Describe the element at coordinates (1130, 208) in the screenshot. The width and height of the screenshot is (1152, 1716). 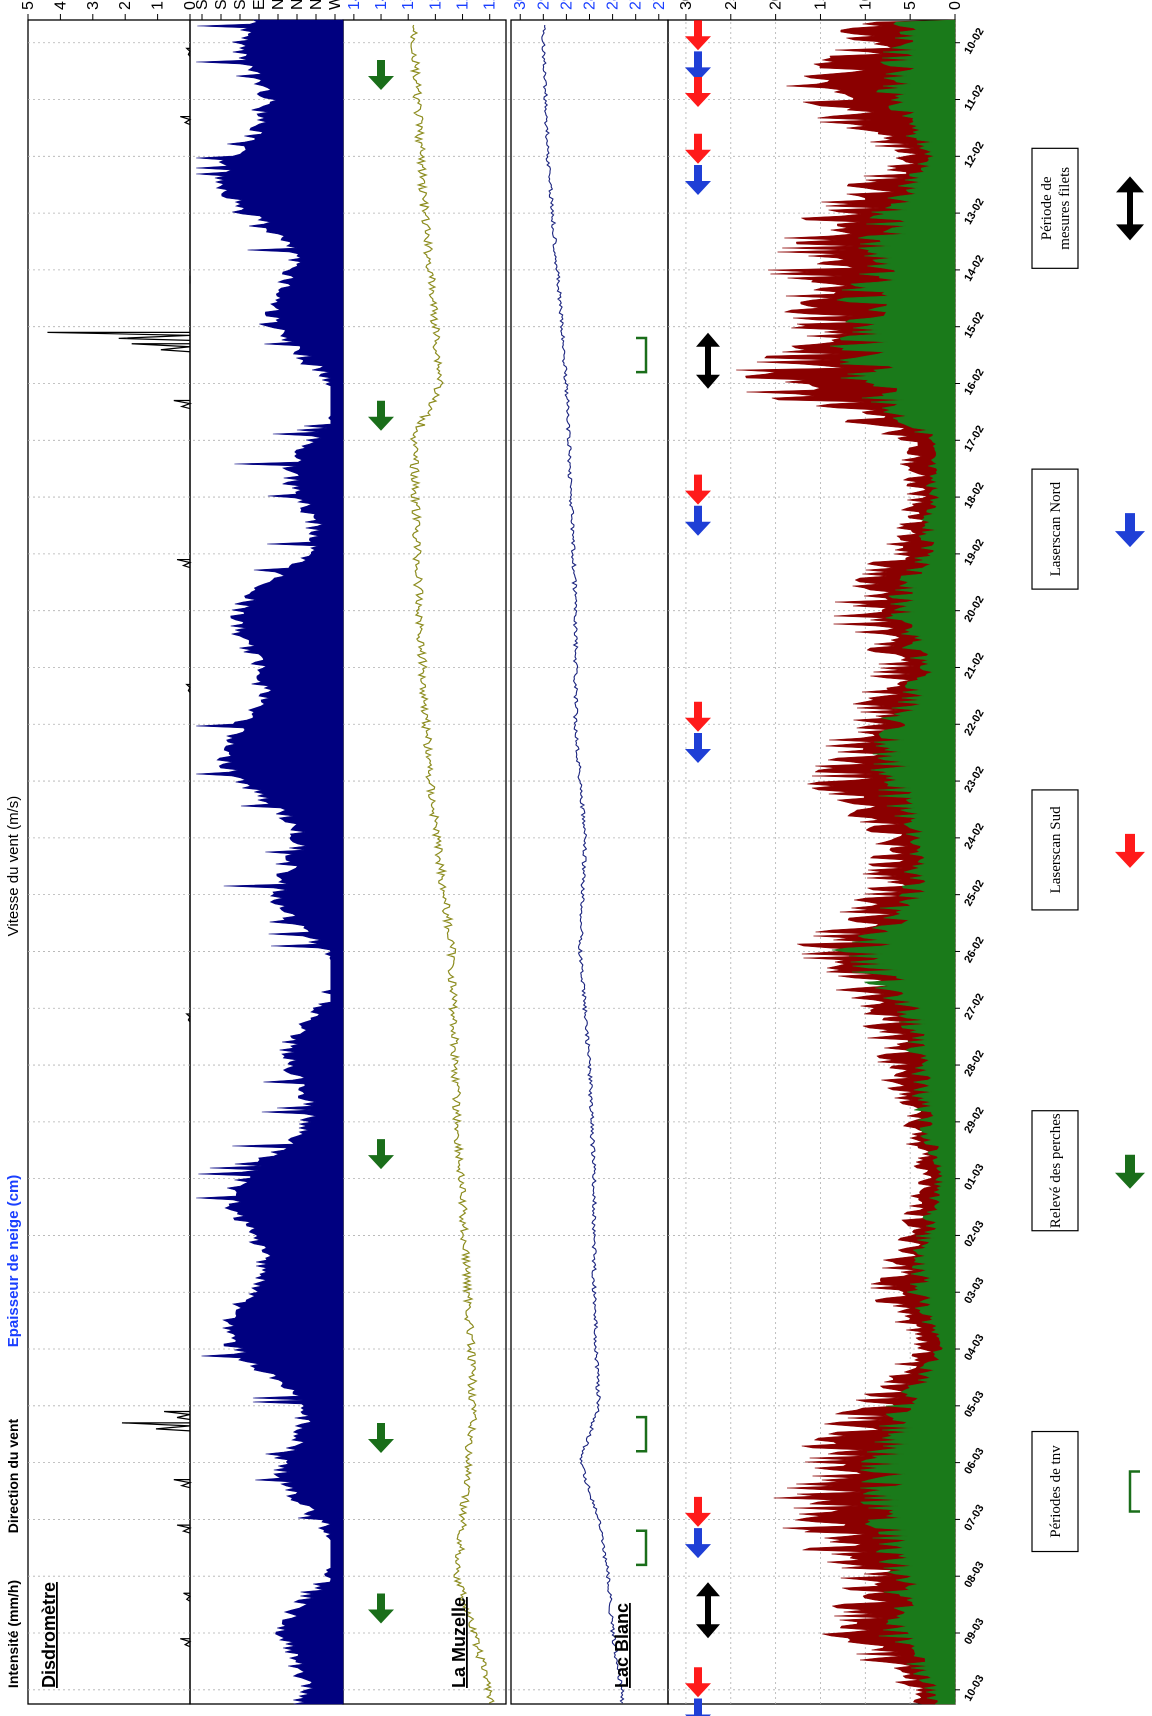
I see `legend-double-arrow-icon` at that location.